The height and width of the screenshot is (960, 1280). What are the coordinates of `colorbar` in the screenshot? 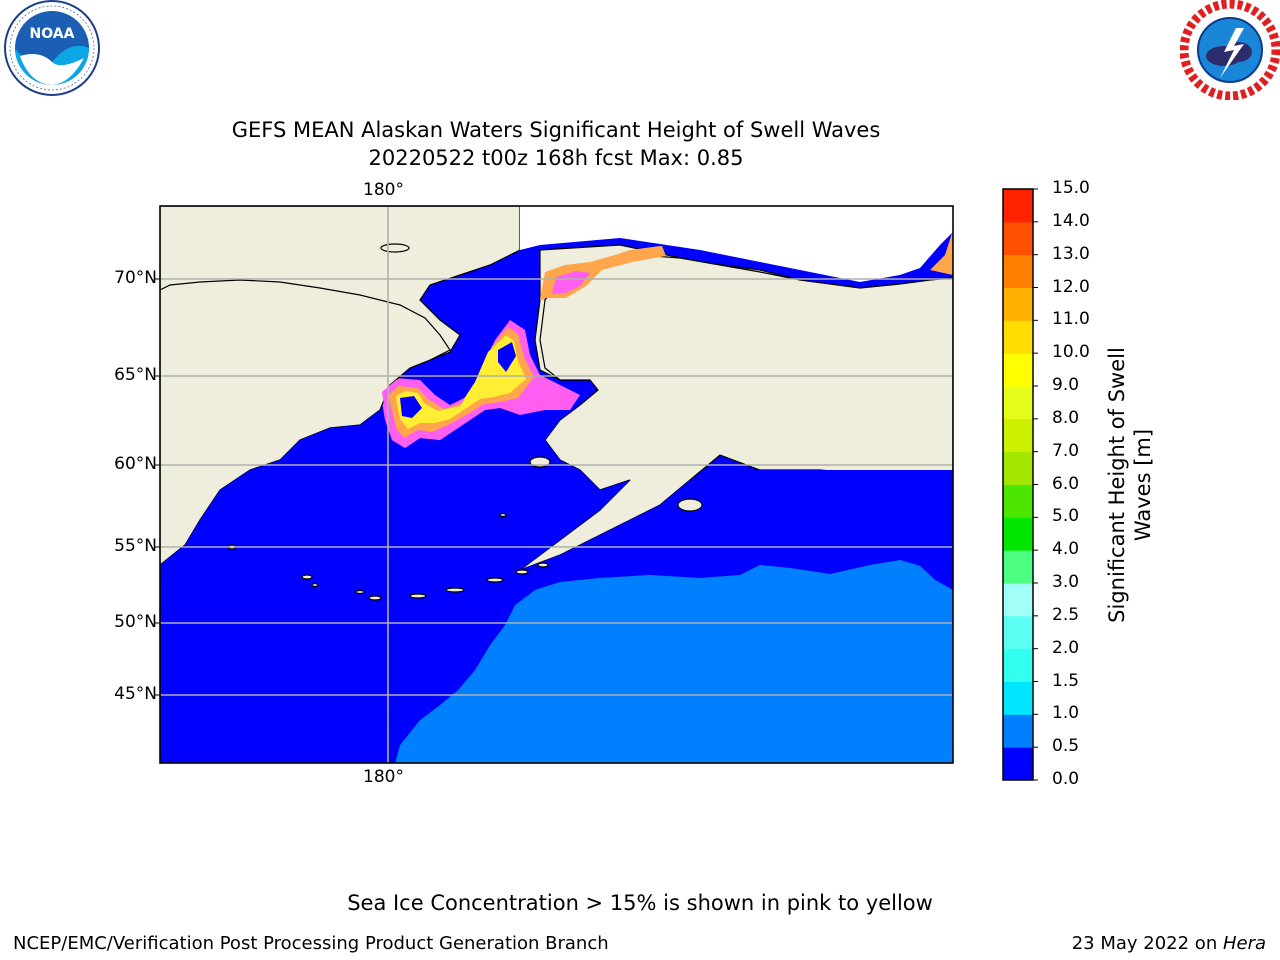 It's located at (1020, 484).